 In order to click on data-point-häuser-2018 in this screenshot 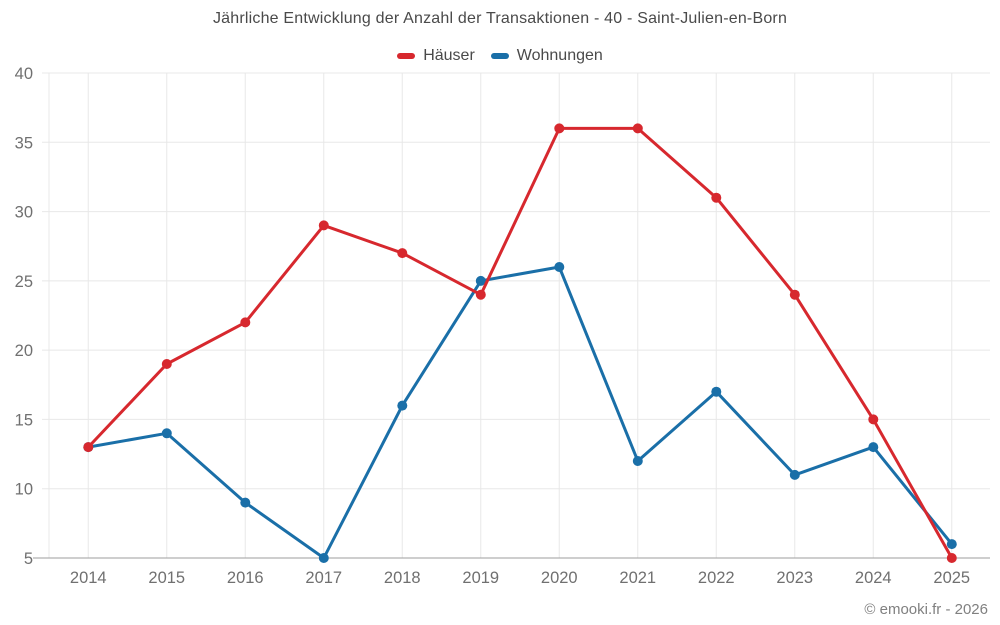, I will do `click(402, 253)`.